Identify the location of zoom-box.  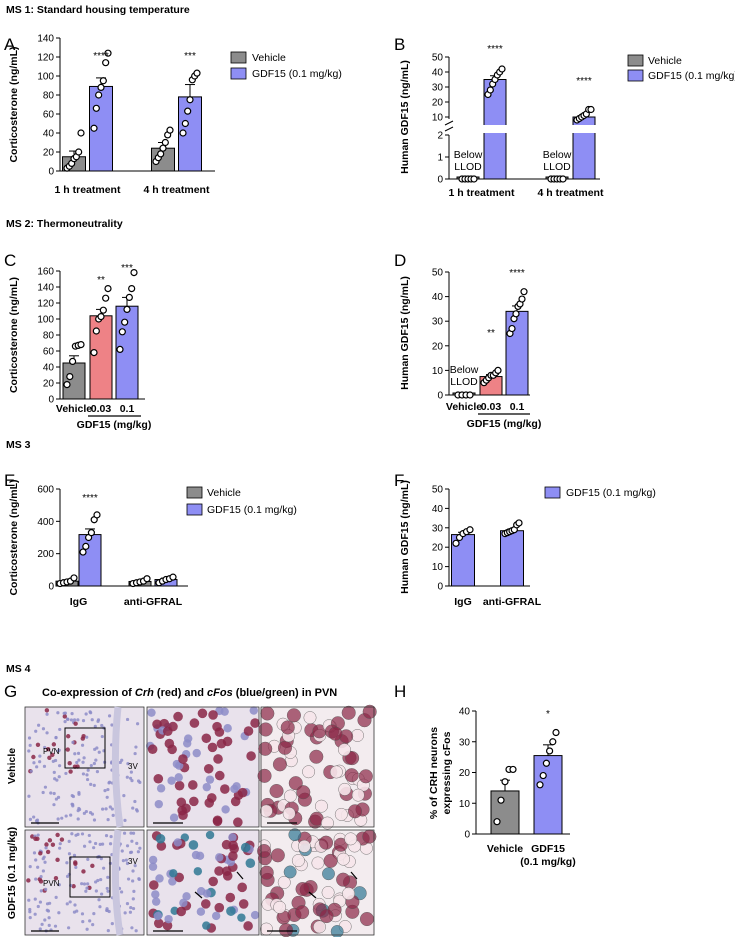
(85, 748).